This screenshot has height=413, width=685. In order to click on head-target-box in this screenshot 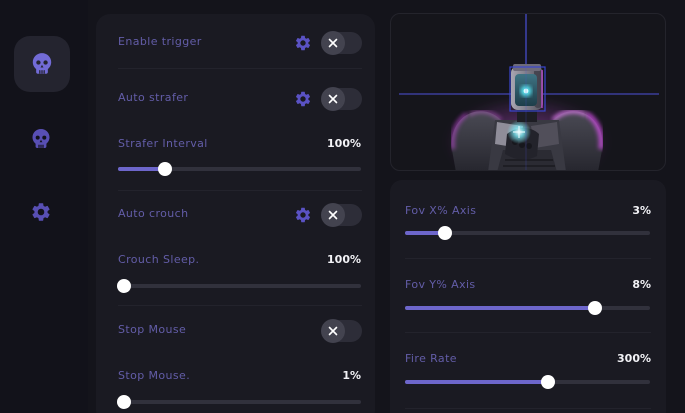, I will do `click(527, 89)`.